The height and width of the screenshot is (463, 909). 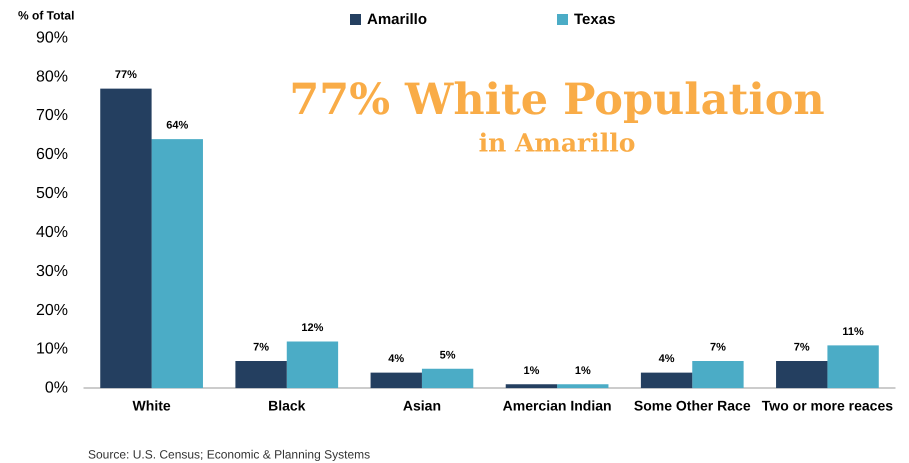 What do you see at coordinates (46, 15) in the screenshot?
I see `text: % of Total` at bounding box center [46, 15].